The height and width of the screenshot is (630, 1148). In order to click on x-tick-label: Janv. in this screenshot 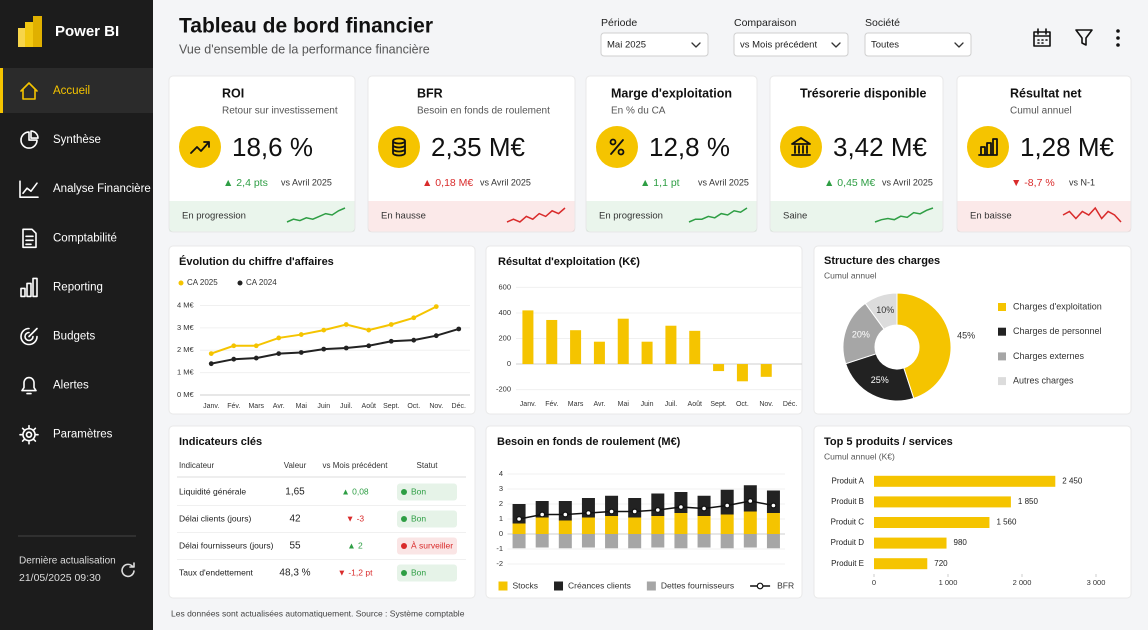, I will do `click(528, 404)`.